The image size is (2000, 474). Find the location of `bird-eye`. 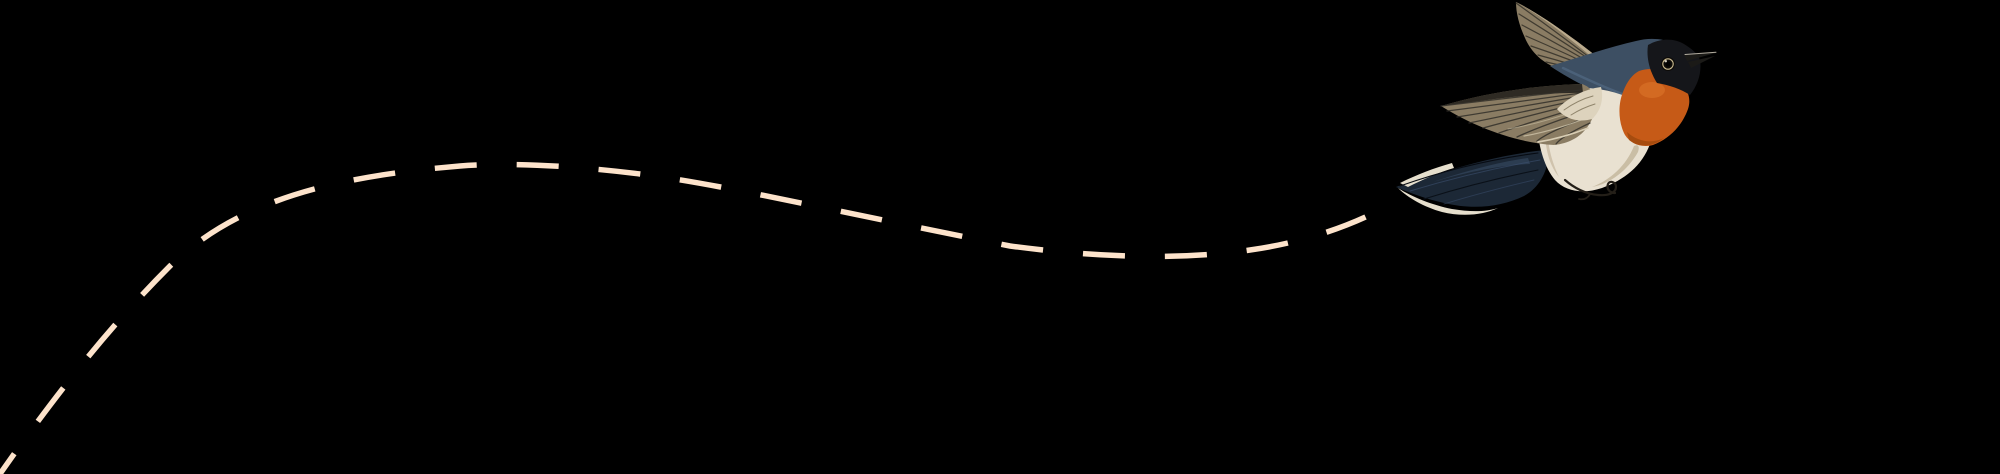

bird-eye is located at coordinates (1668, 64).